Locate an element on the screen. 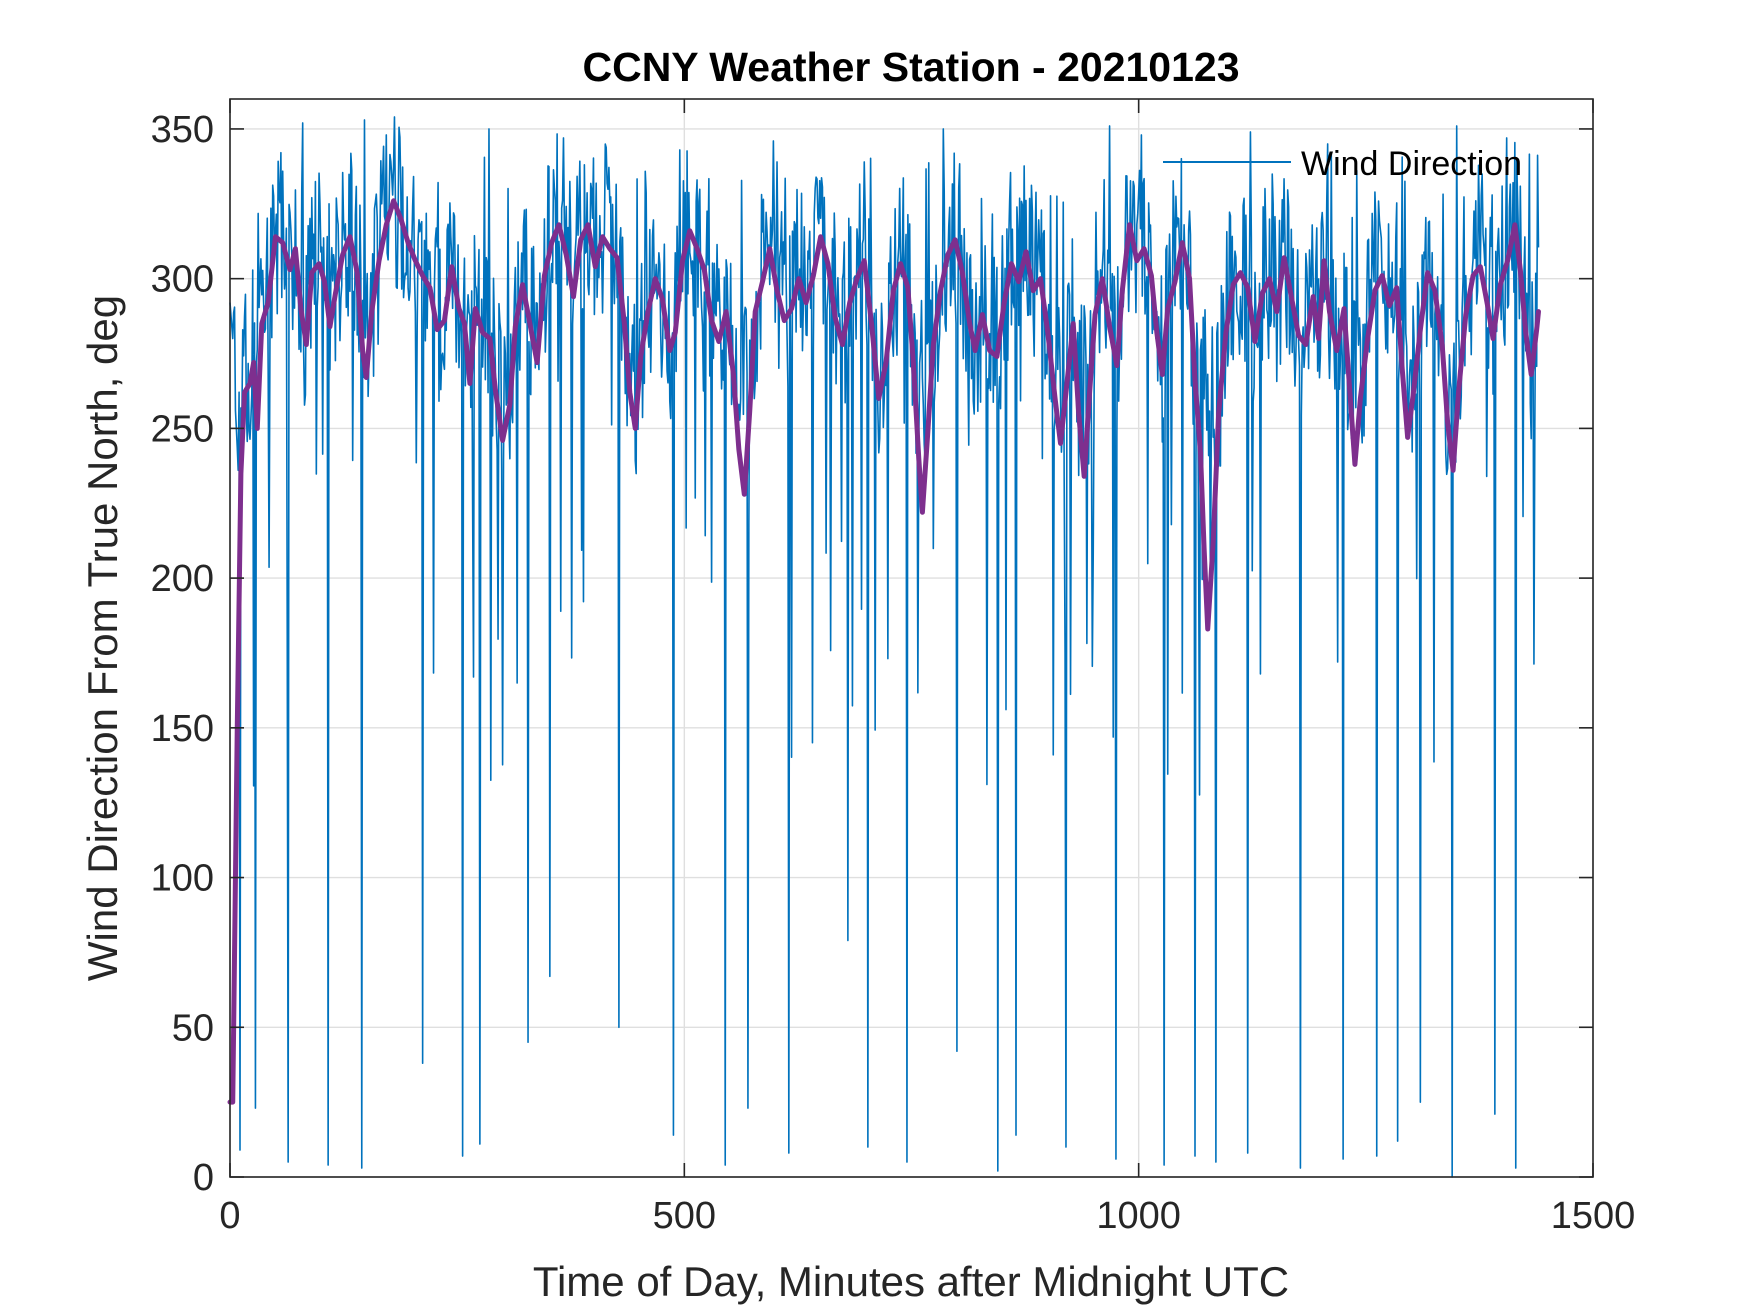 This screenshot has height=1313, width=1750. y-tick-label: 350 is located at coordinates (182, 130).